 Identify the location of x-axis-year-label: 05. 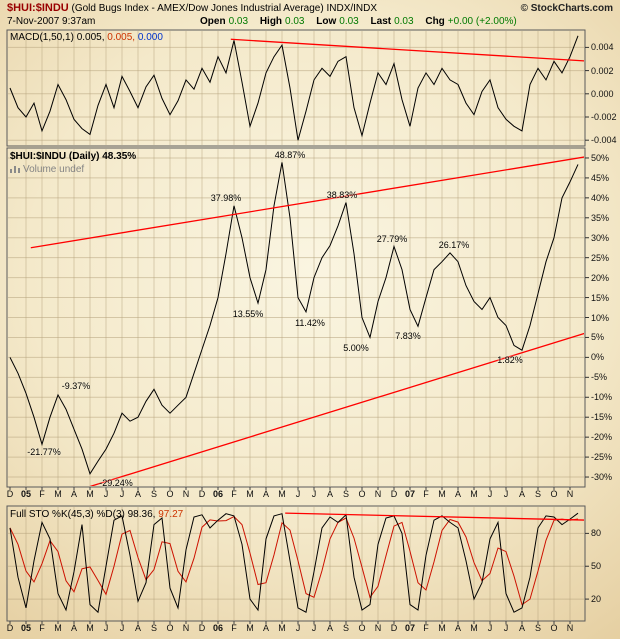
(26, 628).